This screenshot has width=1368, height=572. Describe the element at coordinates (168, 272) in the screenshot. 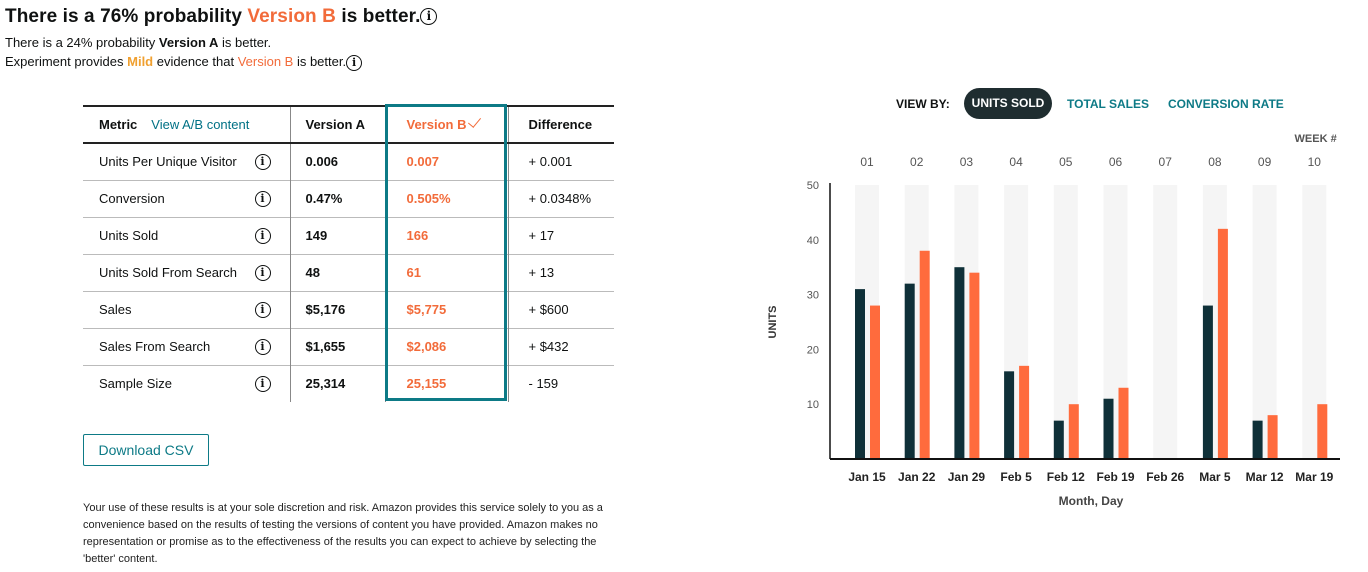

I see `metric-label: Units Sold From Search` at that location.